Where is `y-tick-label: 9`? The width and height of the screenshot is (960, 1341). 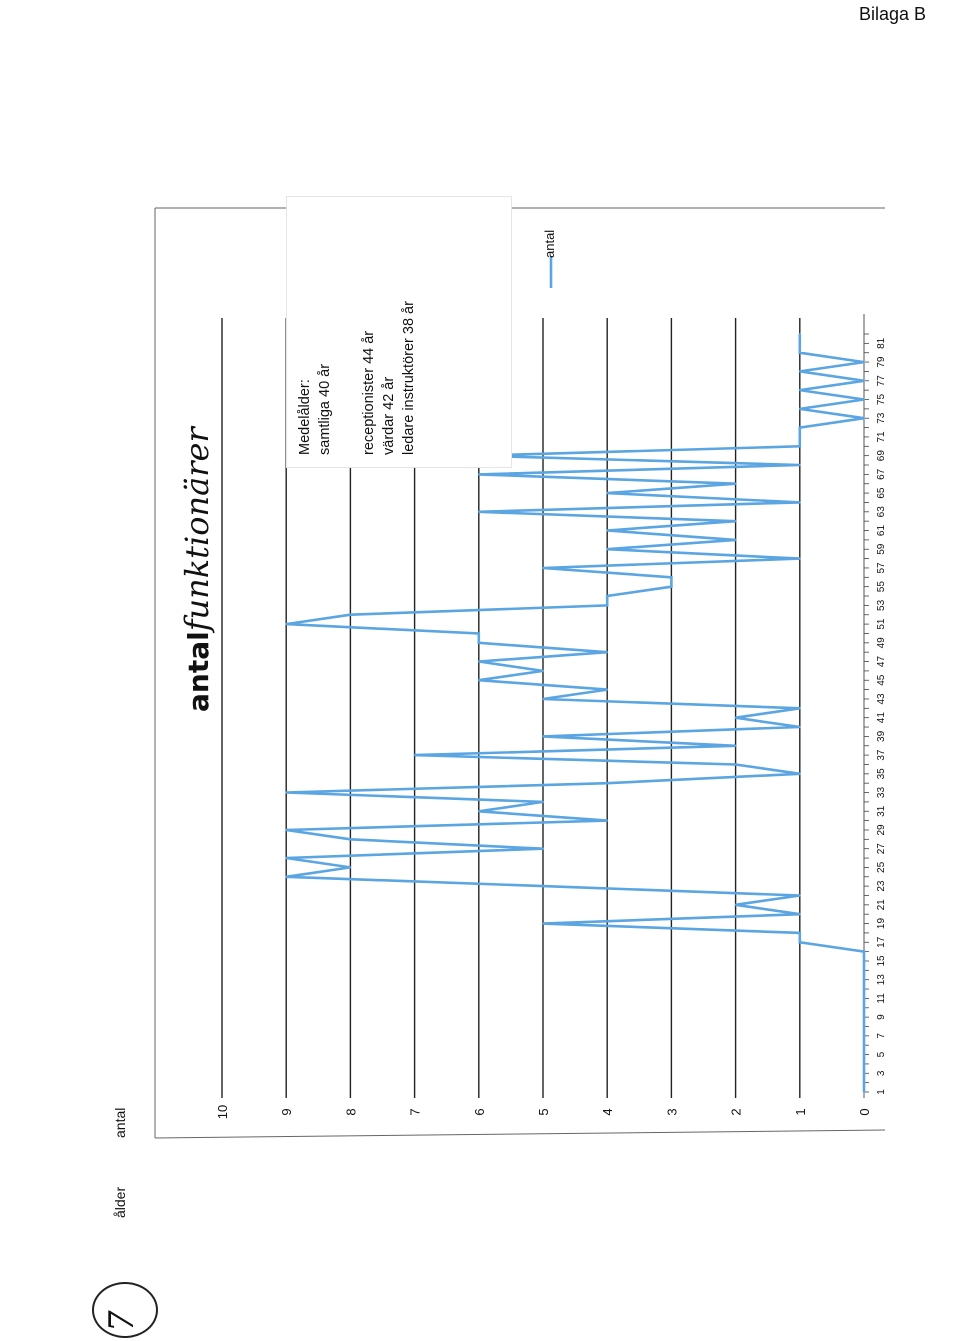
y-tick-label: 9 is located at coordinates (286, 1111).